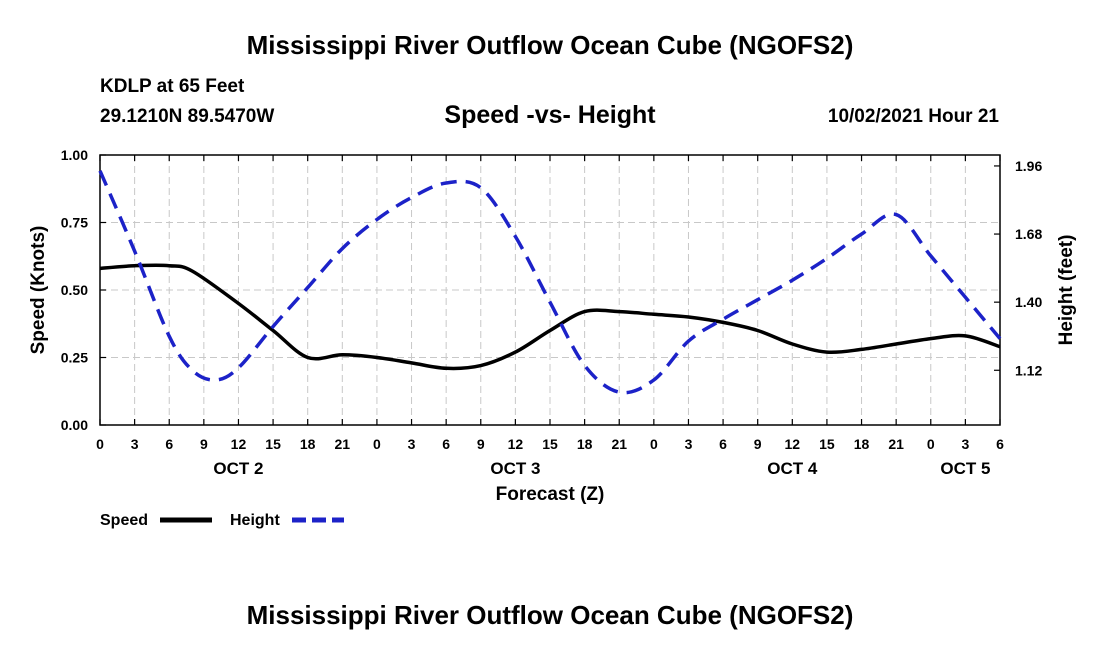 The height and width of the screenshot is (650, 1100). What do you see at coordinates (255, 520) in the screenshot?
I see `legend-label-height: Height` at bounding box center [255, 520].